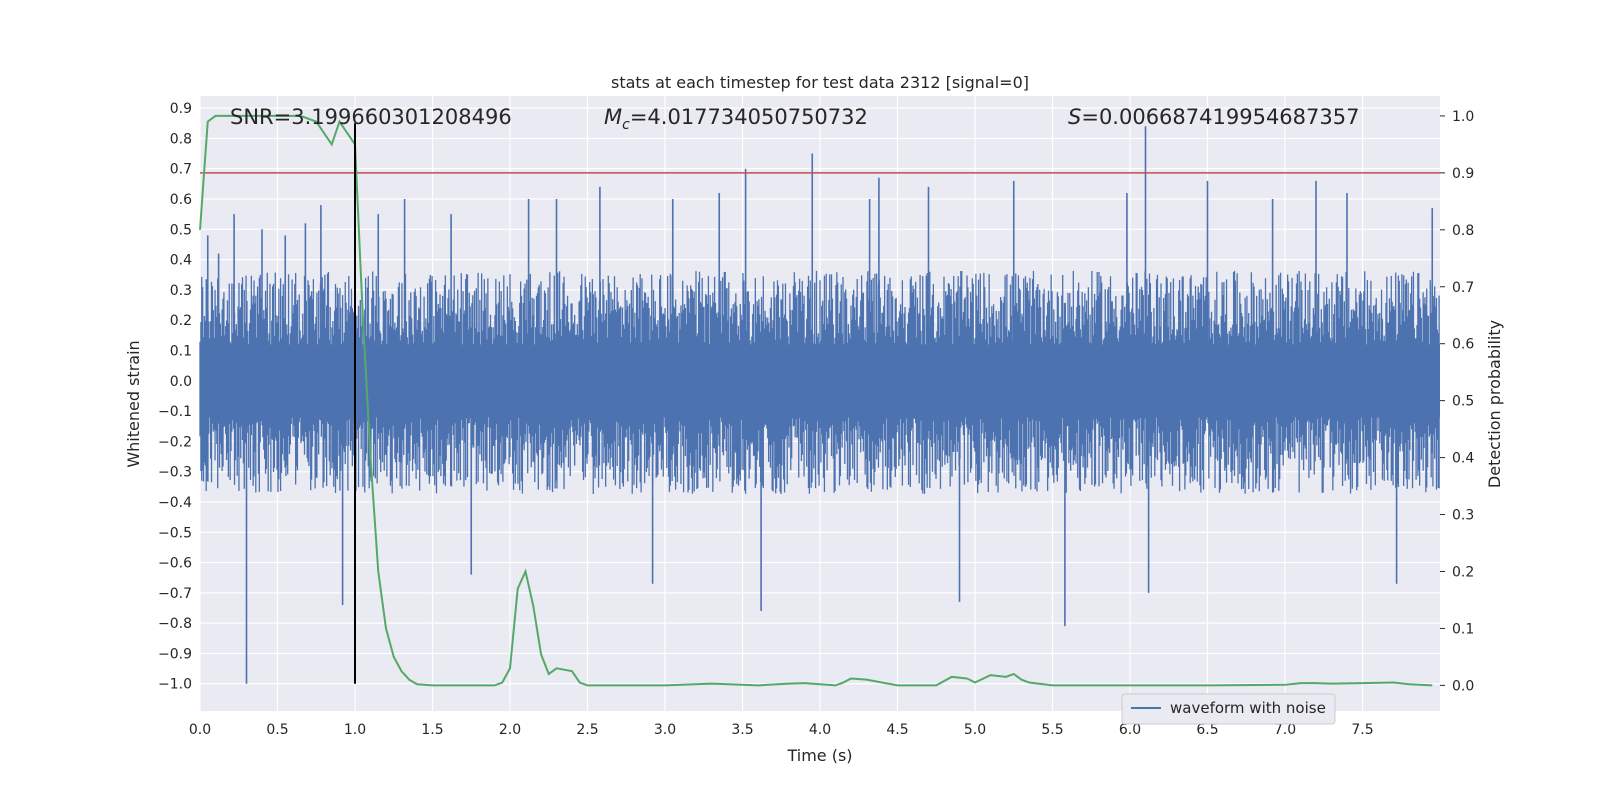 This screenshot has width=1600, height=800. Describe the element at coordinates (181, 321) in the screenshot. I see `left-y-tick-label: 0.2` at that location.